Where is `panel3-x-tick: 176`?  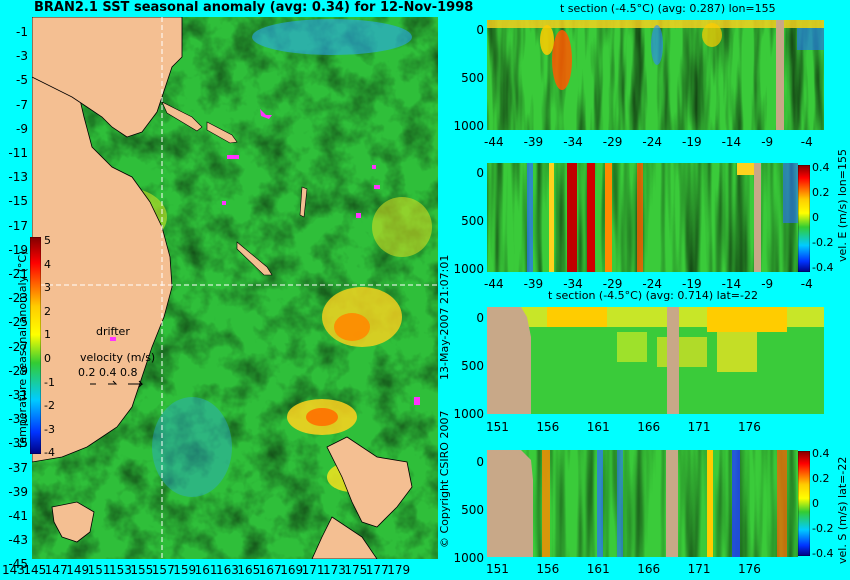 panel3-x-tick: 176 is located at coordinates (749, 427).